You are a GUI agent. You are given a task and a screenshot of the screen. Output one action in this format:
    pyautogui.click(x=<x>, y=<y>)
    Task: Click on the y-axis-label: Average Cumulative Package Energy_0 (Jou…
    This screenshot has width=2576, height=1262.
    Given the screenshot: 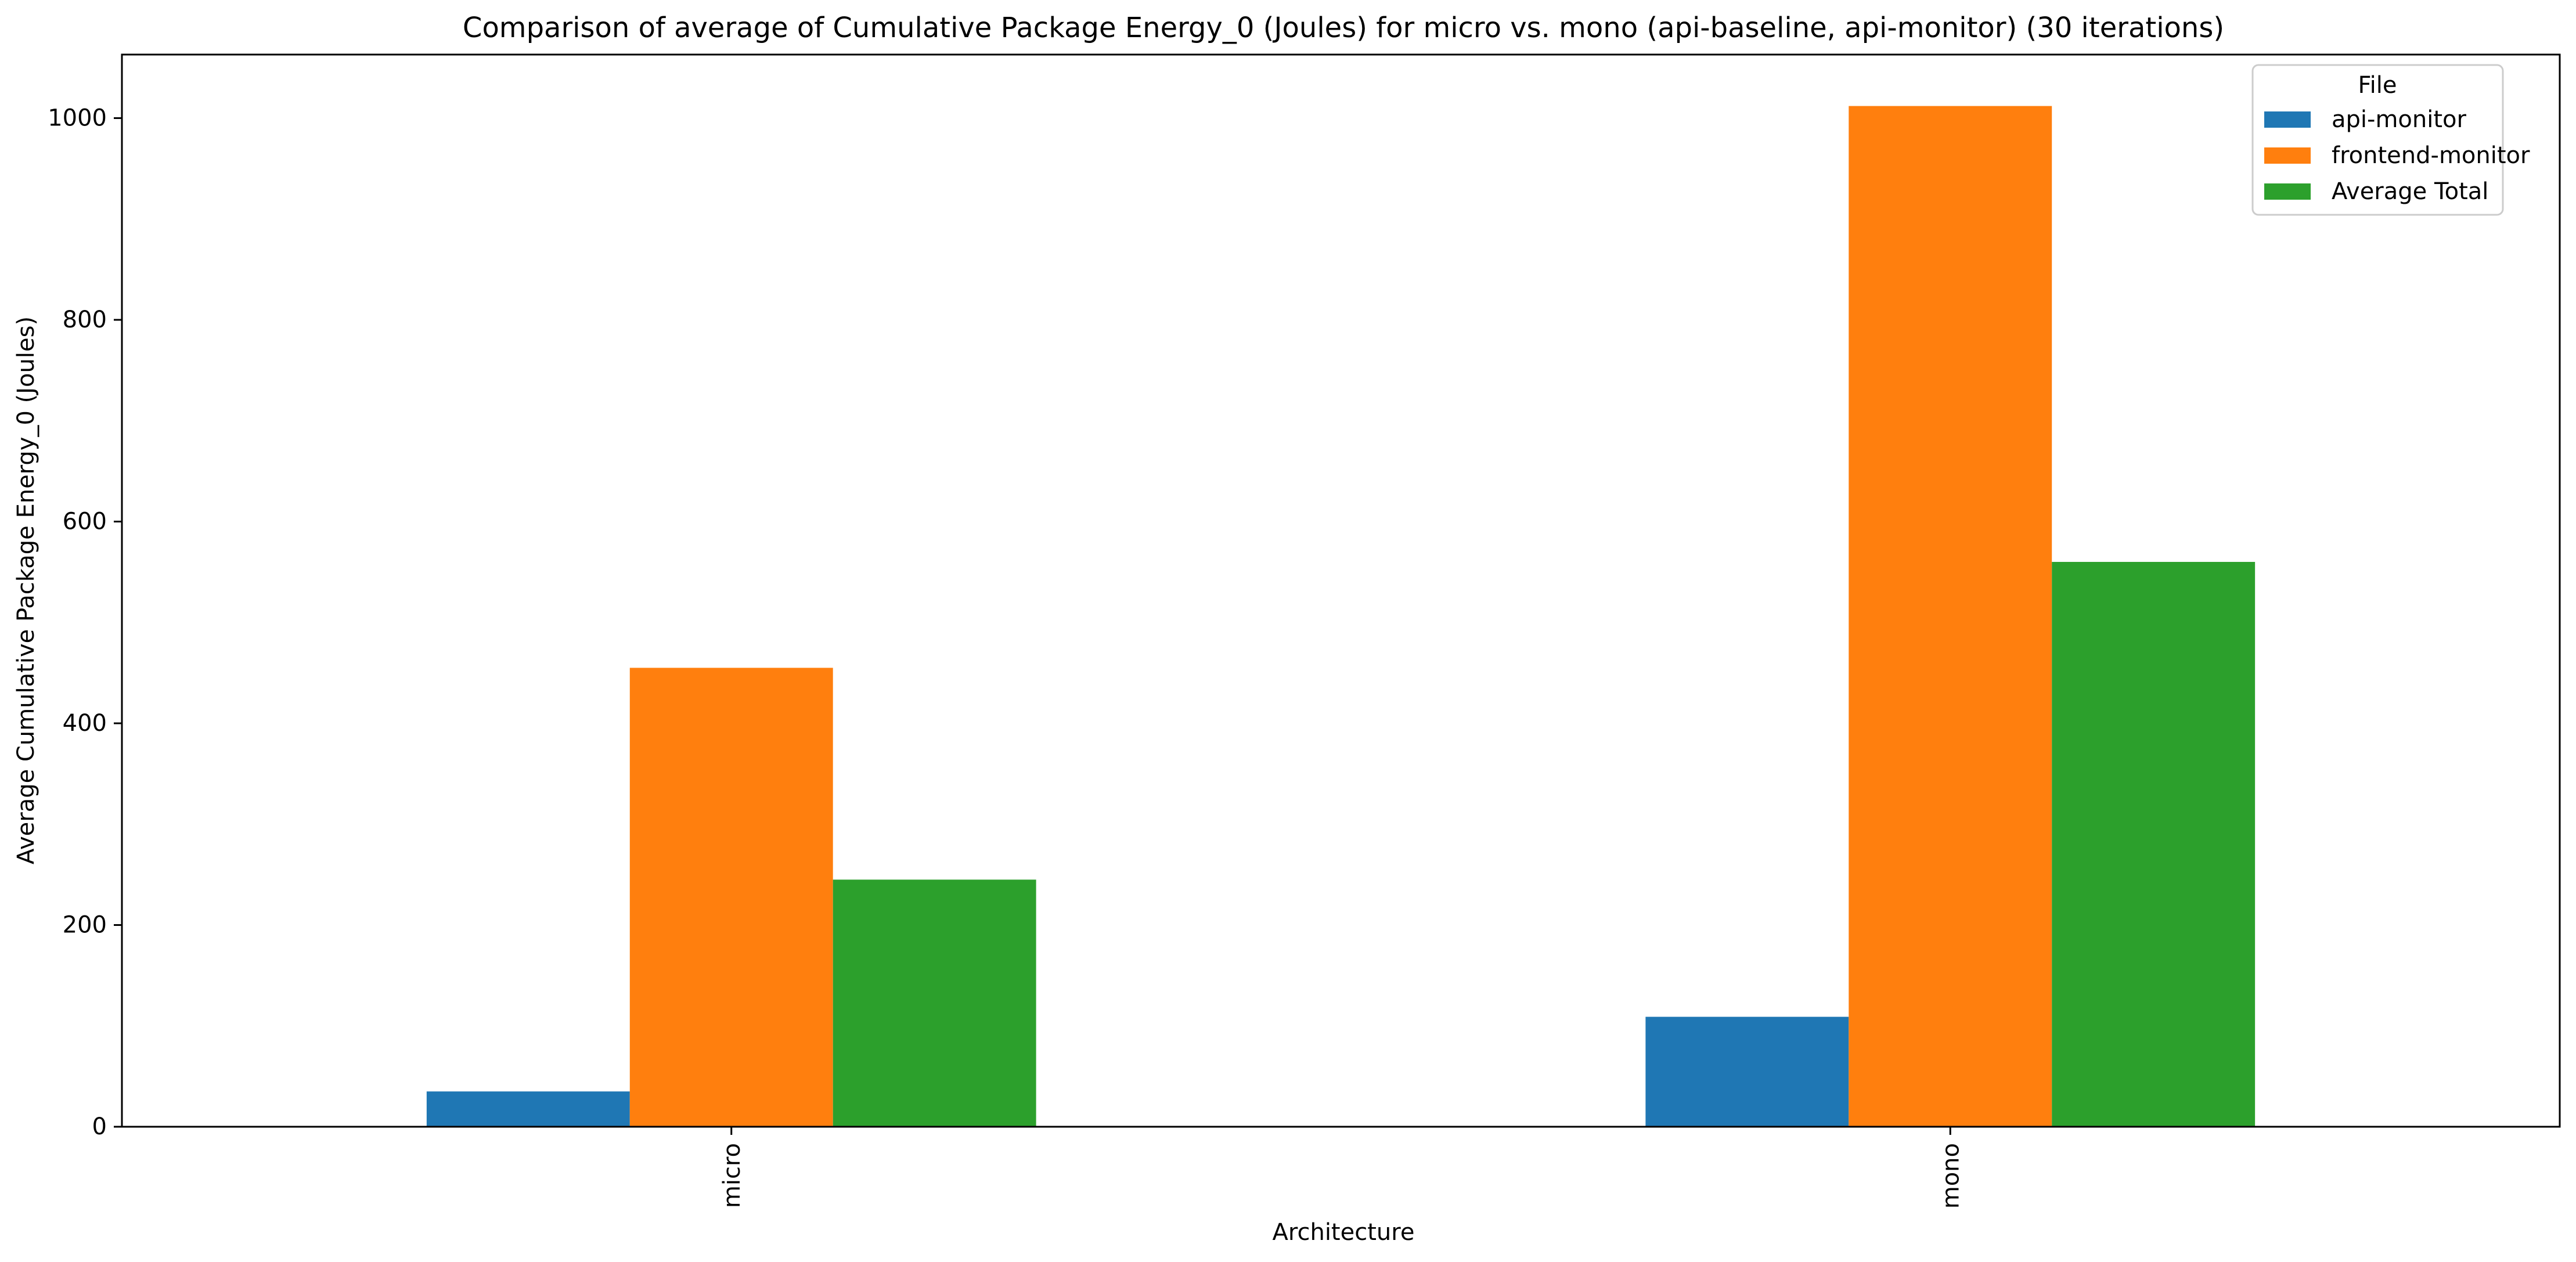 What is the action you would take?
    pyautogui.click(x=26, y=590)
    